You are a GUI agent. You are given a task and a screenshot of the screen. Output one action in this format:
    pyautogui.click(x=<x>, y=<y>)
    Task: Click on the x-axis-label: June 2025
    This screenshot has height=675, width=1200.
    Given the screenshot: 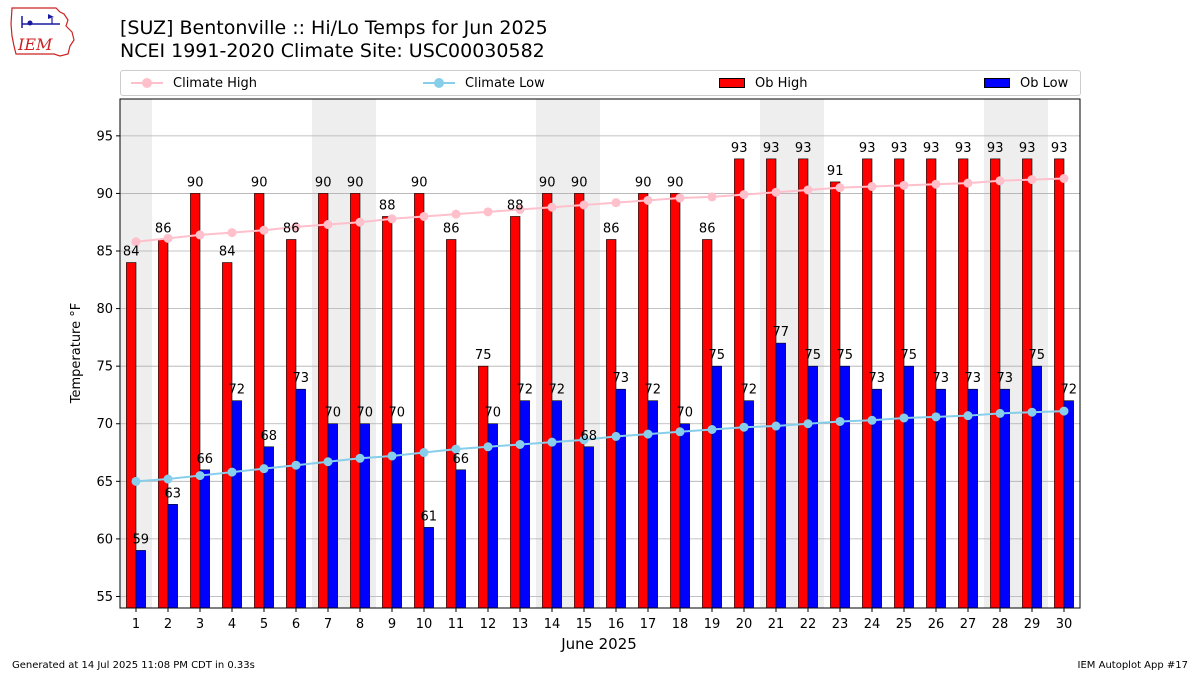 What is the action you would take?
    pyautogui.click(x=598, y=644)
    